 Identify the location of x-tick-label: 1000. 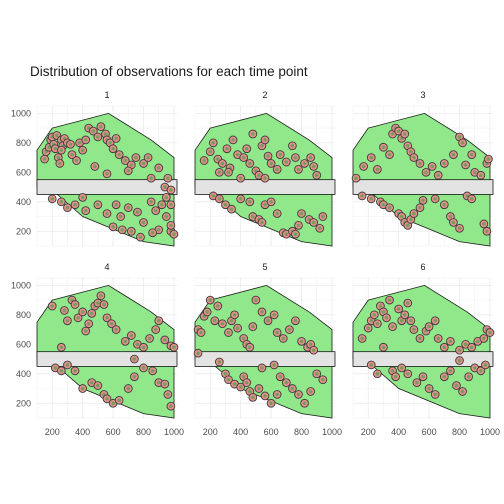
(332, 432).